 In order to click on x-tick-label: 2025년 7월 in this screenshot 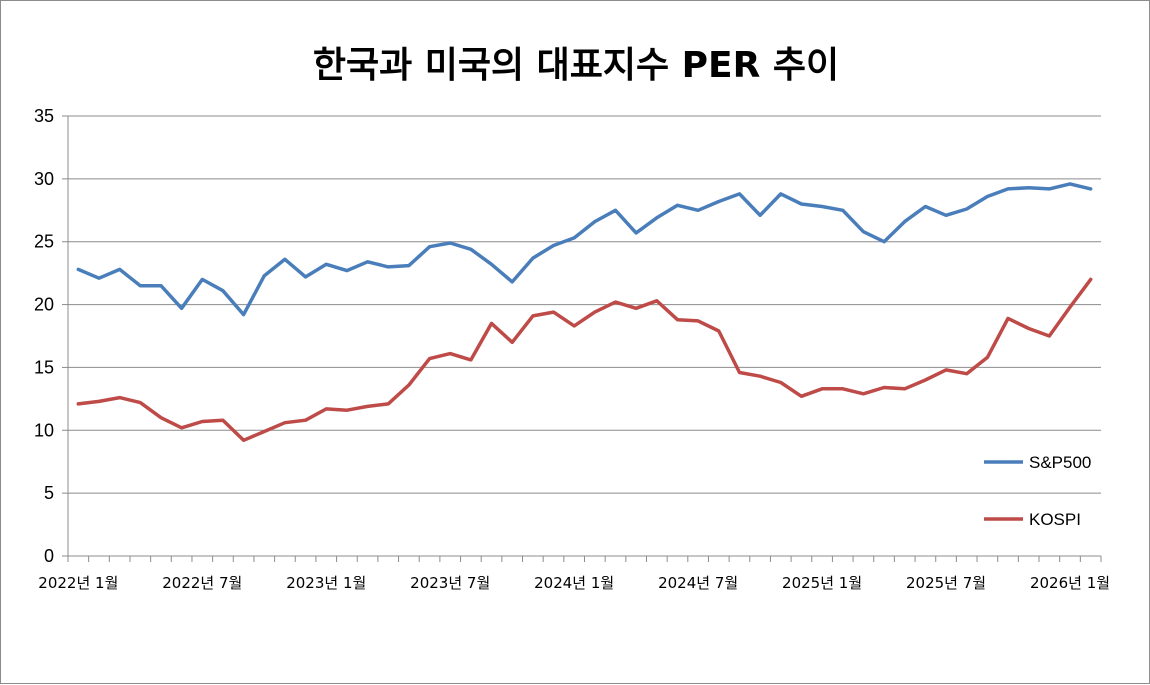, I will do `click(946, 583)`.